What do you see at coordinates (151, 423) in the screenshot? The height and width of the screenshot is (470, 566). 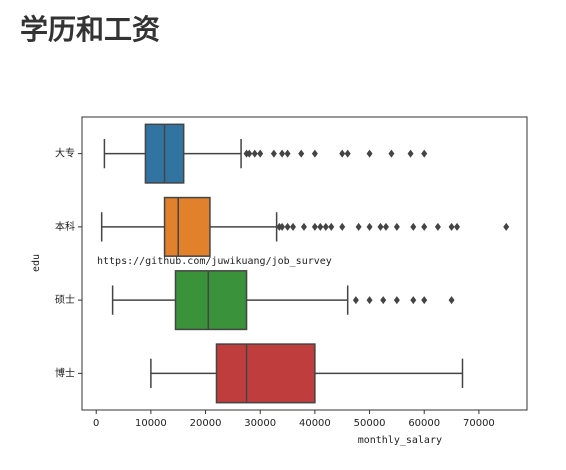 I see `x-tick-label: 10000` at bounding box center [151, 423].